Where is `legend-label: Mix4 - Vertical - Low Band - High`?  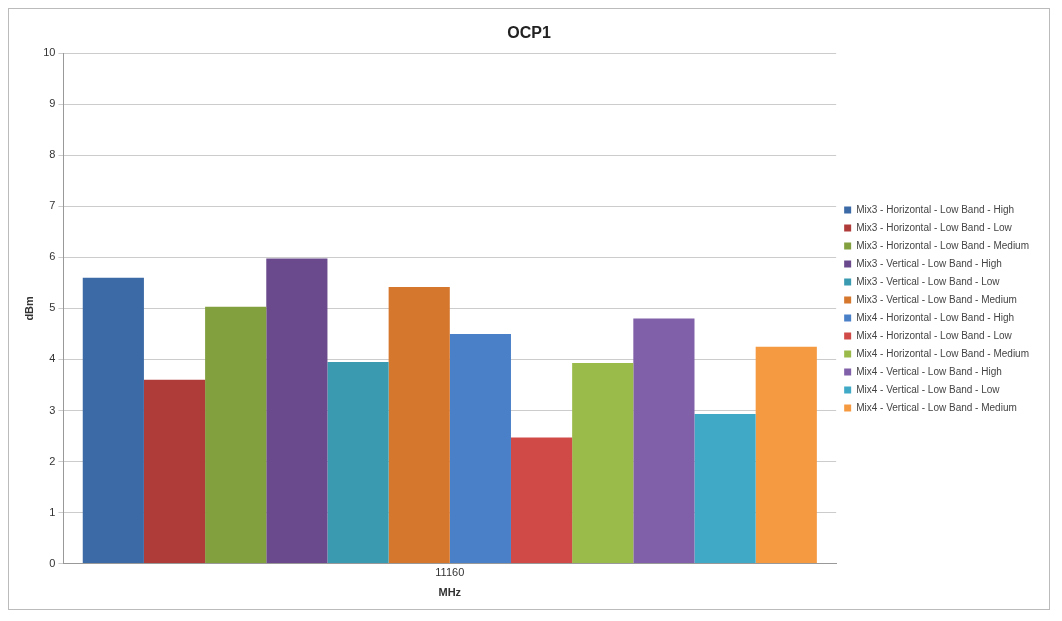
legend-label: Mix4 - Vertical - Low Band - High is located at coordinates (929, 371).